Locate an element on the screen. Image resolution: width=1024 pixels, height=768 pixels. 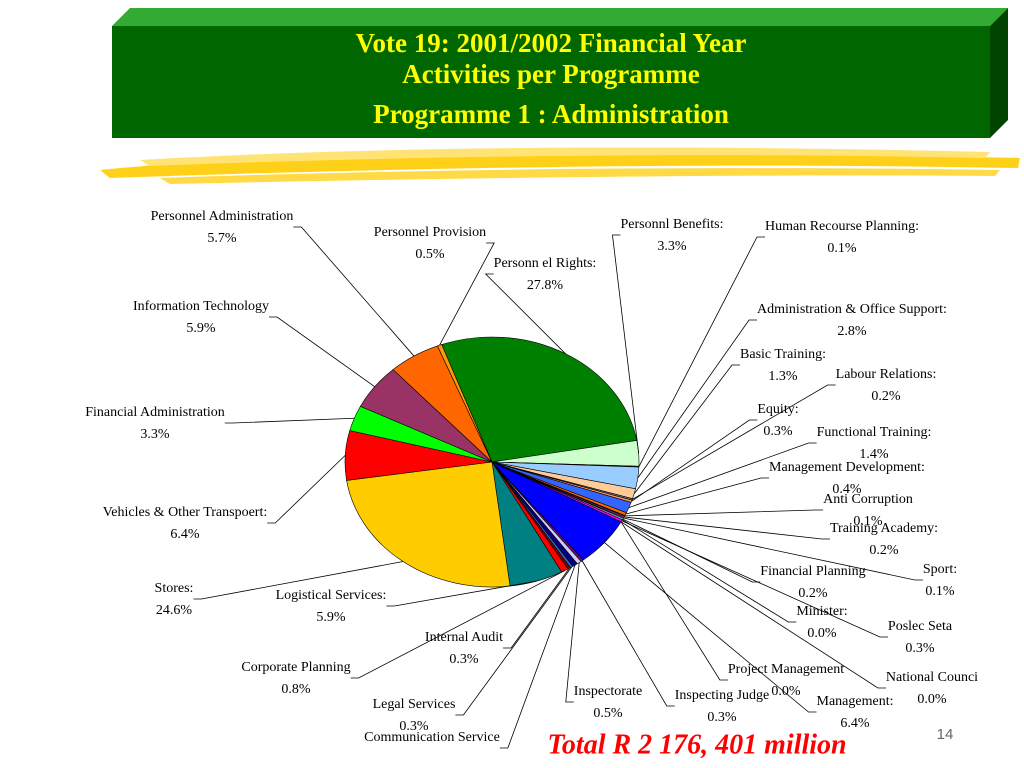
slice-label: Financial Administration is located at coordinates (155, 412).